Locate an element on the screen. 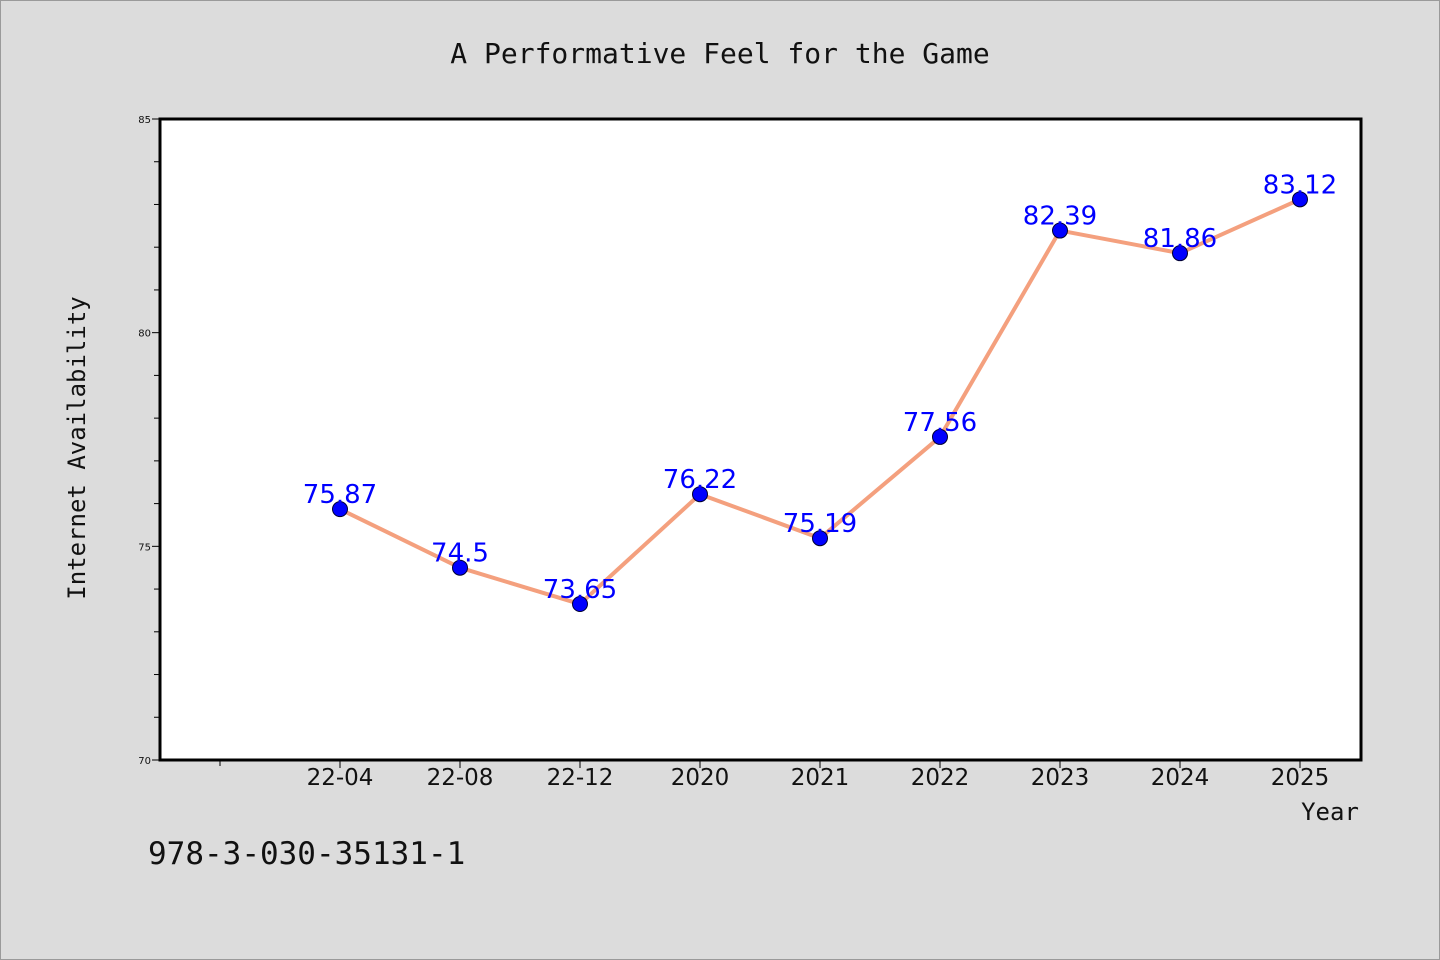 Image resolution: width=1440 pixels, height=960 pixels. data-label: 76.22 is located at coordinates (700, 480).